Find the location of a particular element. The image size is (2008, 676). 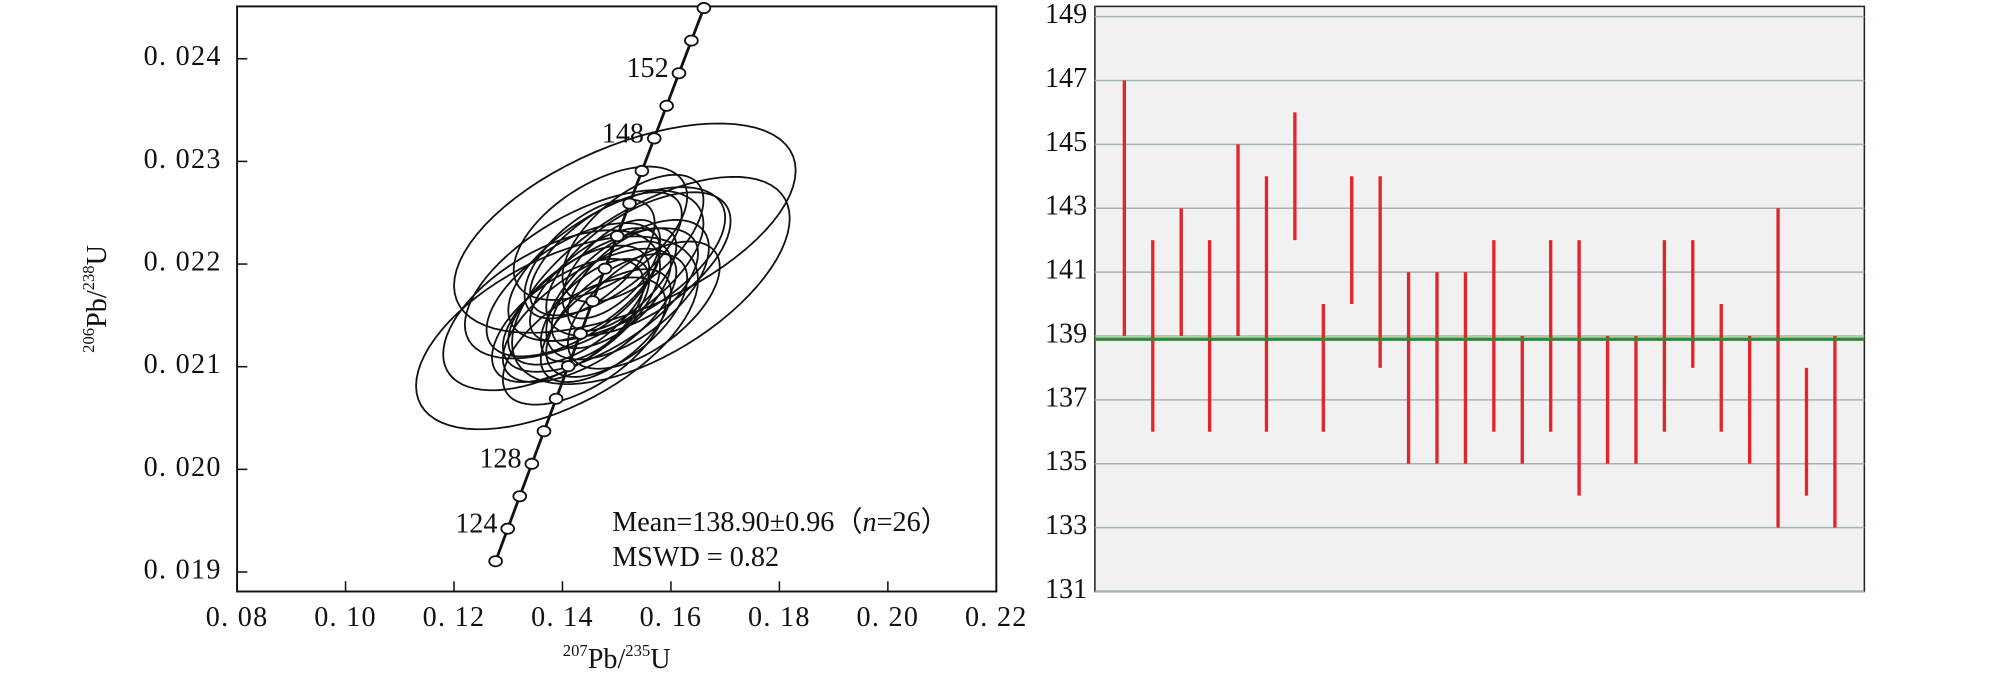

annotation: MSWD = 0.82 is located at coordinates (695, 557).